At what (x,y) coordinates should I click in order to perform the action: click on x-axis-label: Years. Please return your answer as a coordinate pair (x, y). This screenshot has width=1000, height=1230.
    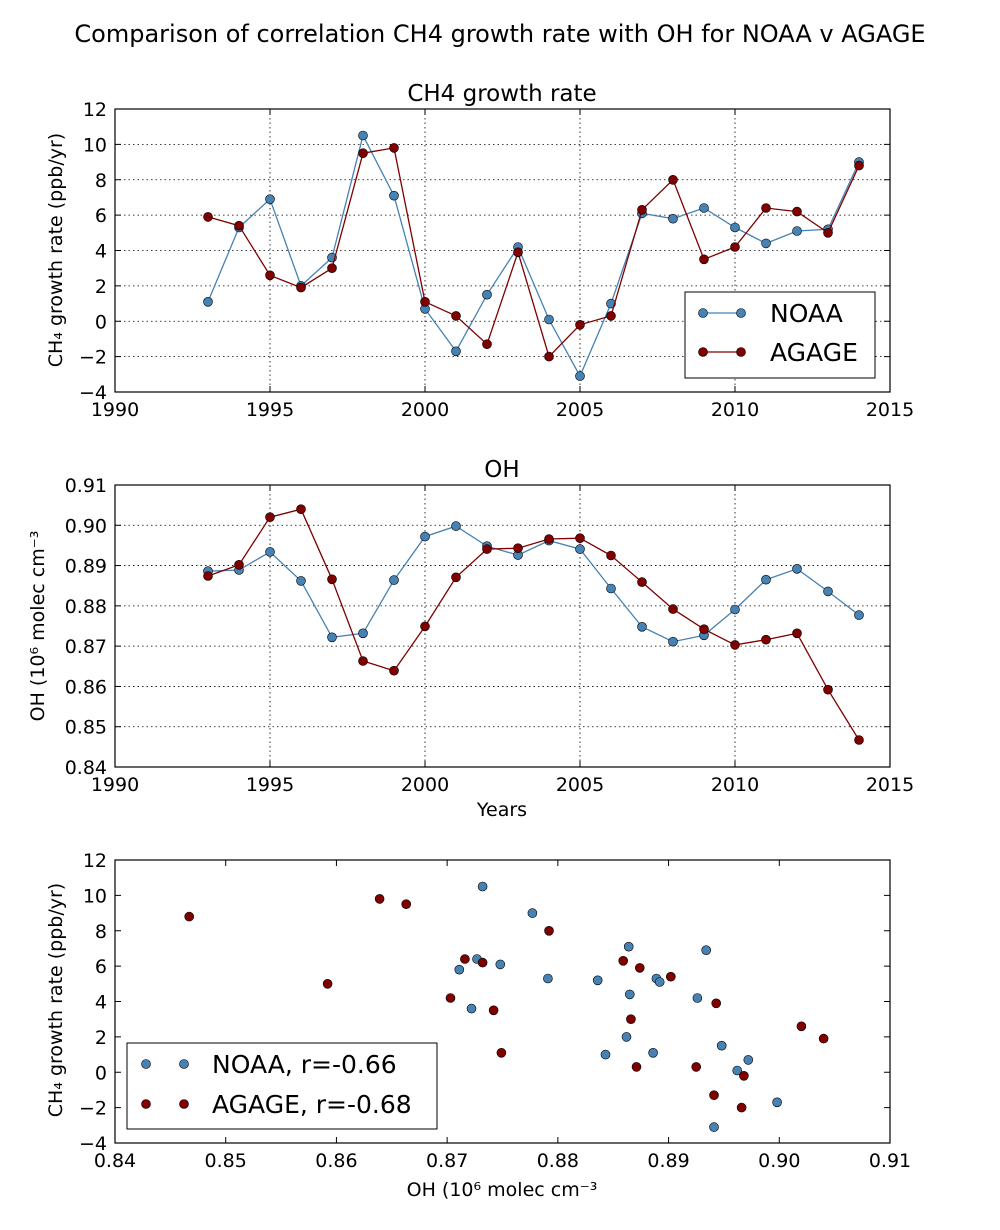
    Looking at the image, I should click on (501, 810).